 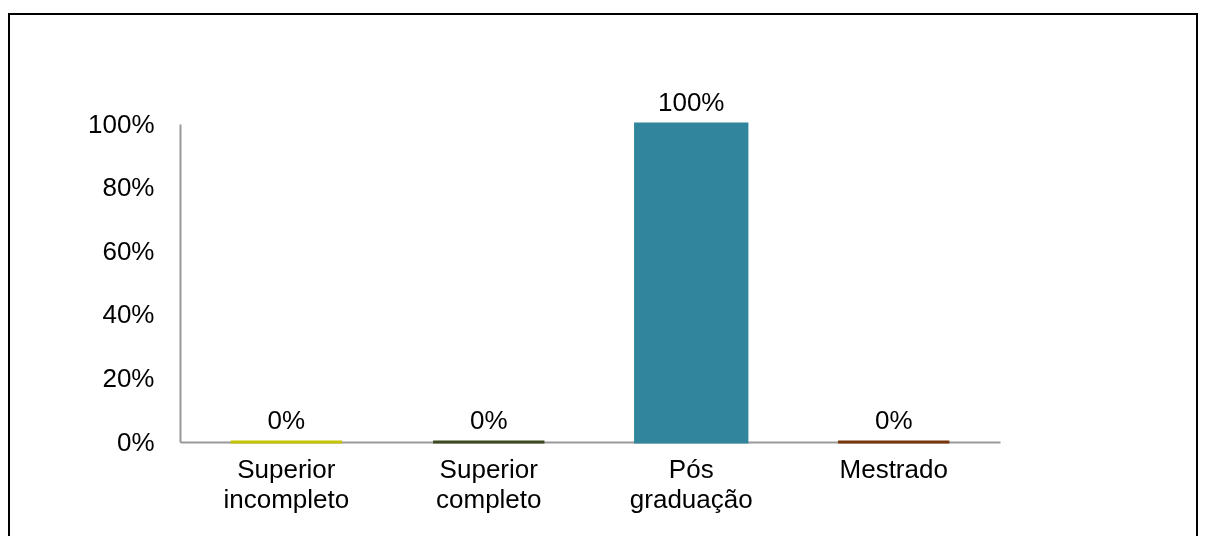 What do you see at coordinates (691, 102) in the screenshot?
I see `data-label: 100%` at bounding box center [691, 102].